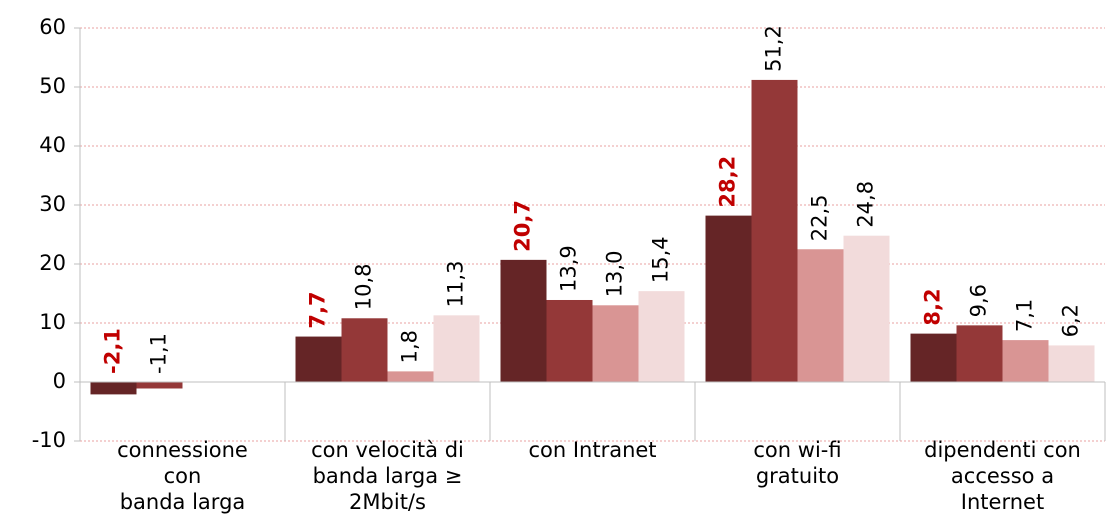 Image resolution: width=1116 pixels, height=516 pixels. I want to click on x-tick-label: con wi-fi, so click(797, 450).